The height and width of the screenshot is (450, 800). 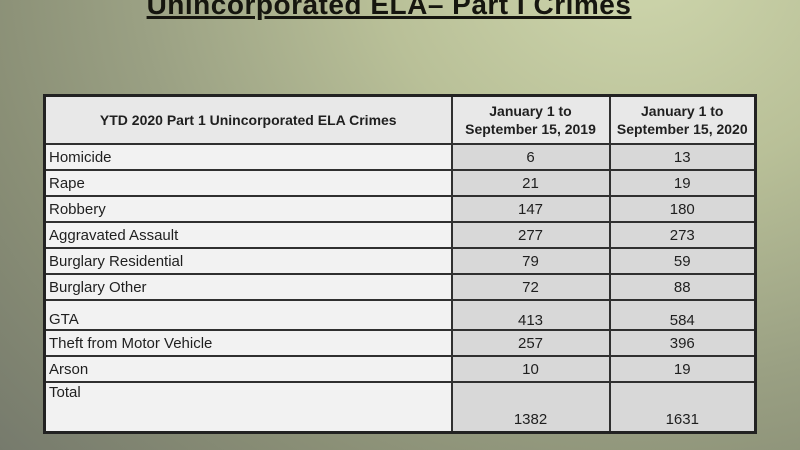 I want to click on crime-2019-cell: 72, so click(x=530, y=287).